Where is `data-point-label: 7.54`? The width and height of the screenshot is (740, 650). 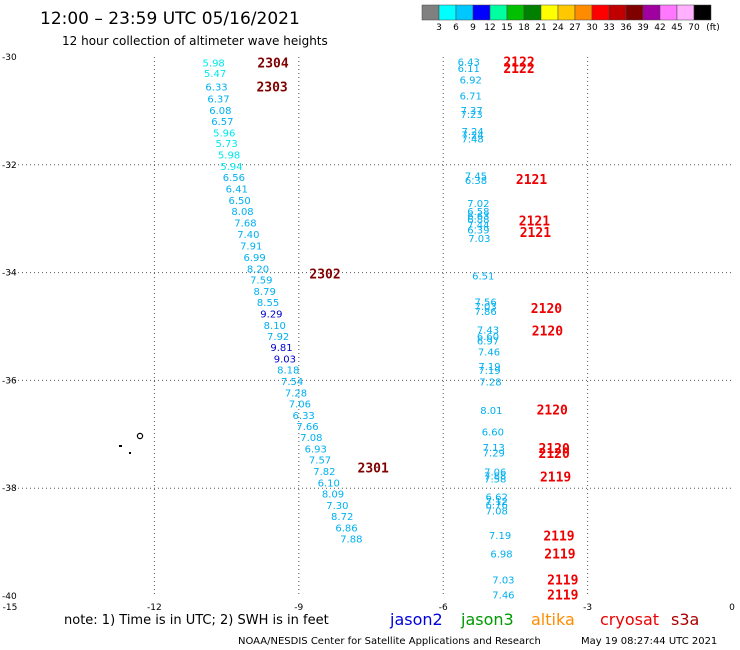
data-point-label: 7.54 is located at coordinates (292, 382).